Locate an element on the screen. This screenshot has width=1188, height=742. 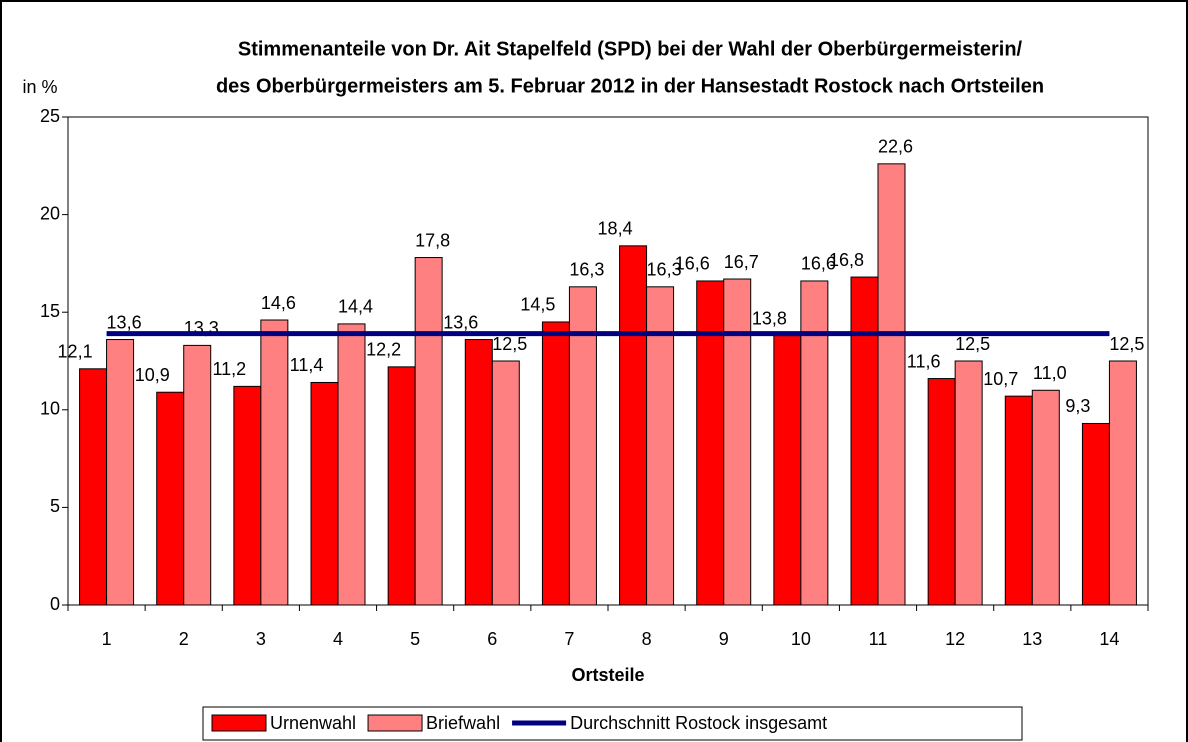
x-tick-label: 1 is located at coordinates (107, 639).